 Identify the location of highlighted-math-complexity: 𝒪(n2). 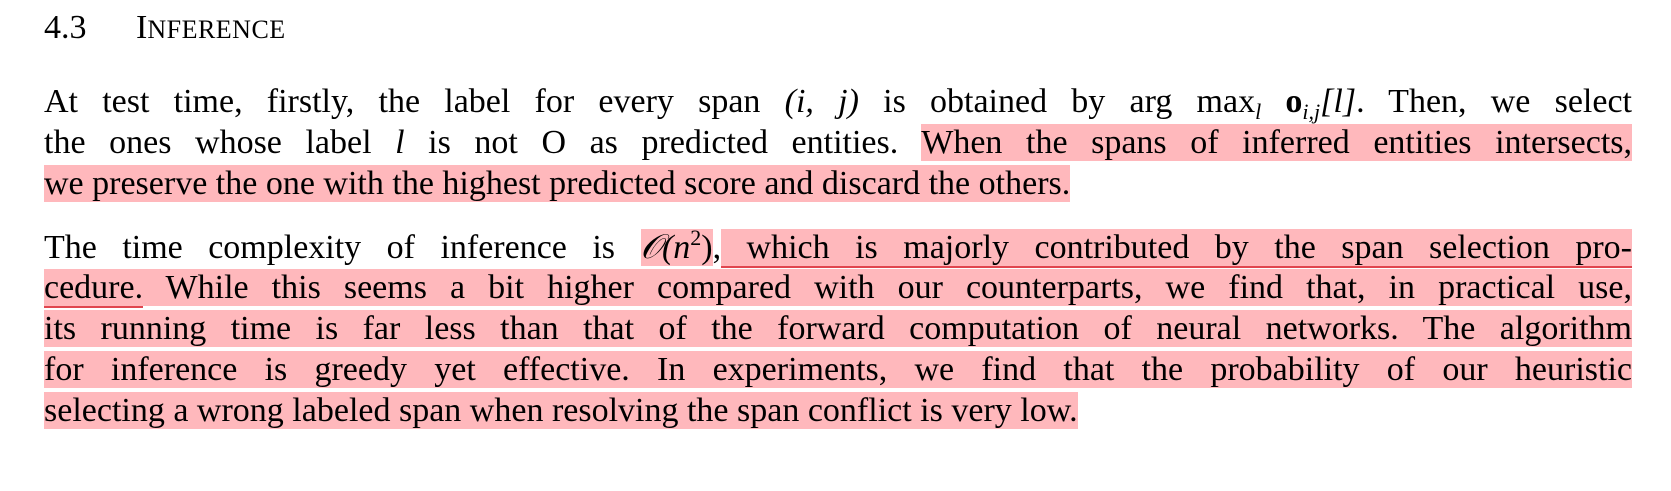
(676, 247).